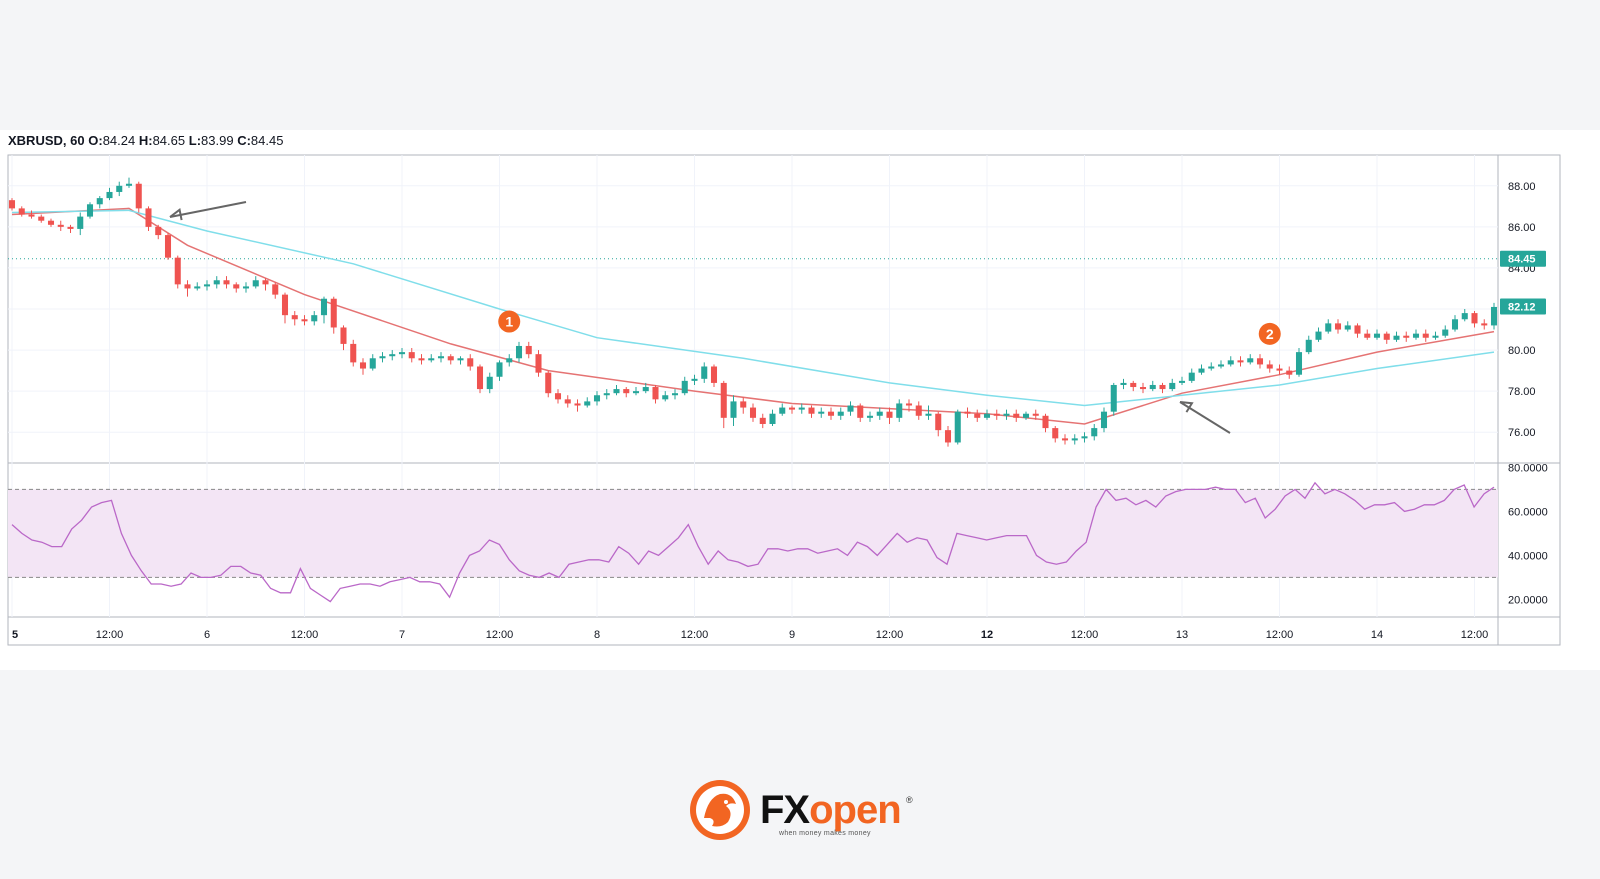  What do you see at coordinates (825, 833) in the screenshot?
I see `brand-tagline: when money makes money` at bounding box center [825, 833].